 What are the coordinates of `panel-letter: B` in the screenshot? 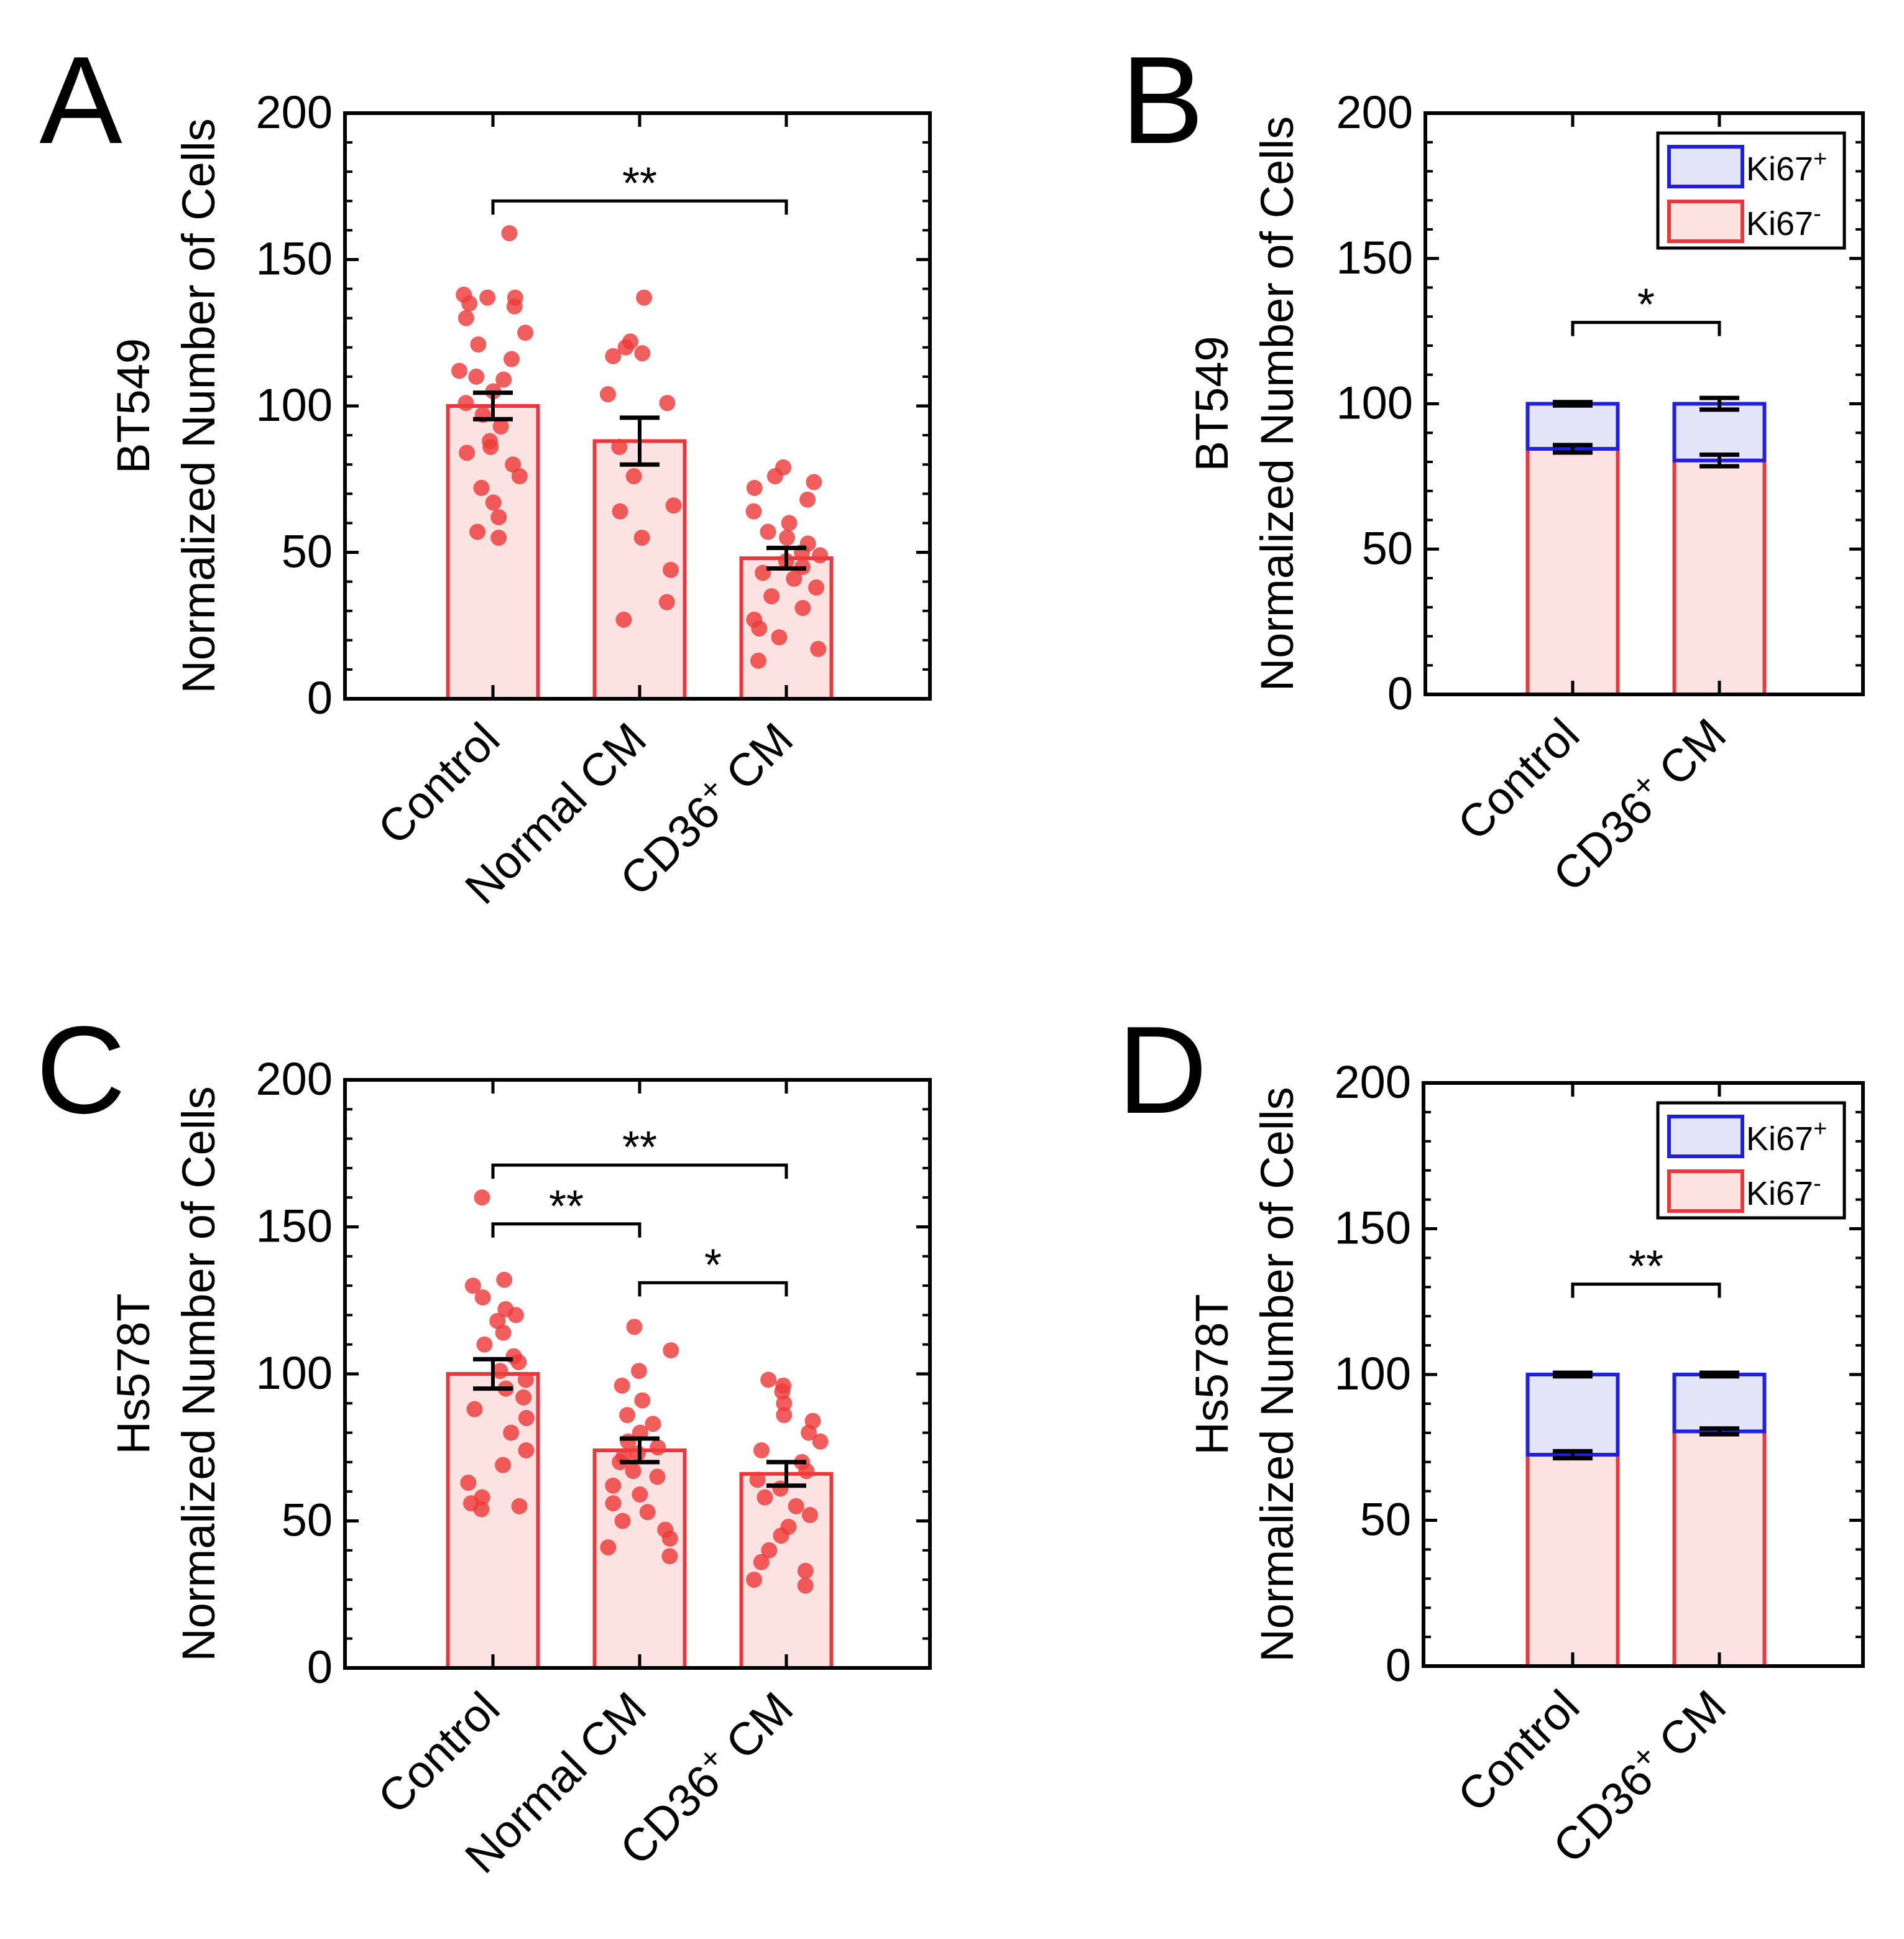 It's located at (1162, 100).